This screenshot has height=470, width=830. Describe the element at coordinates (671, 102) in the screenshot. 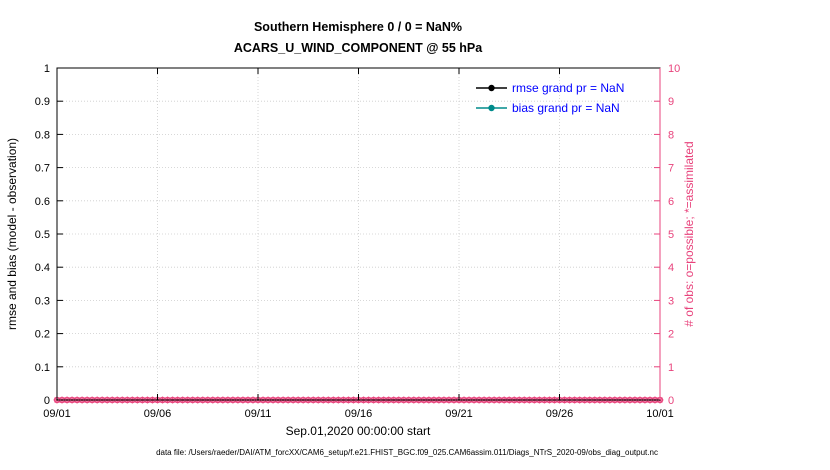

I see `y-tick-label-right: 9` at that location.